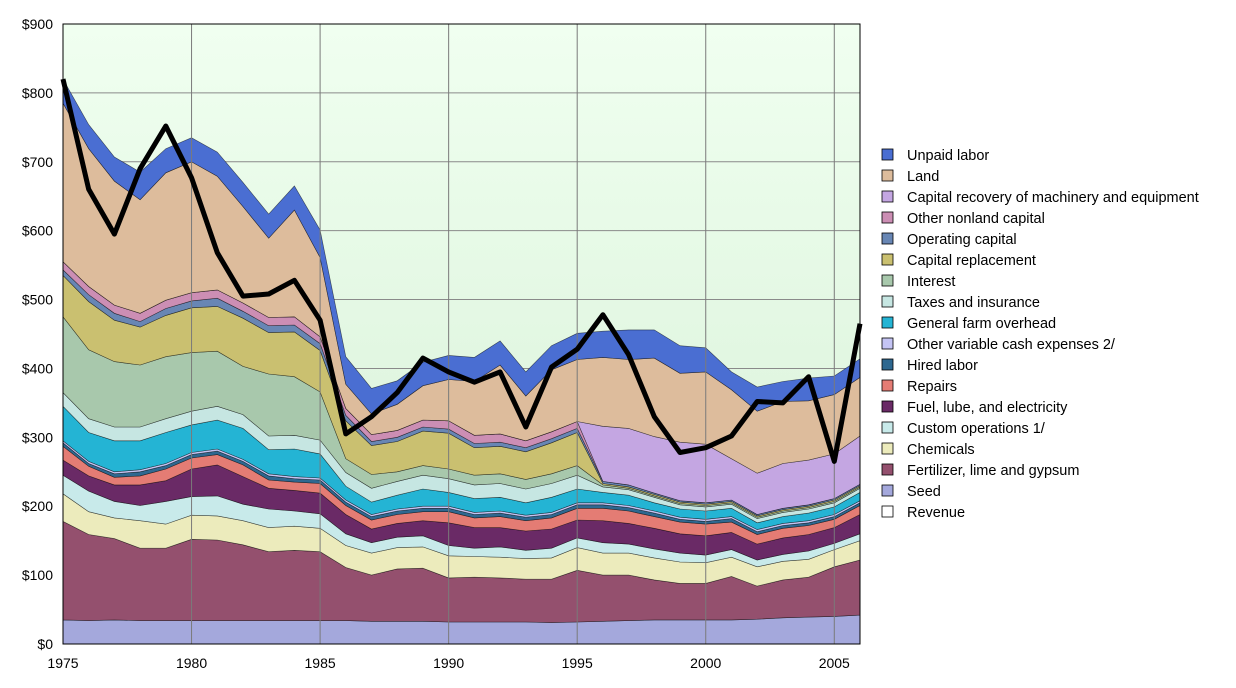 This screenshot has height=688, width=1236. Describe the element at coordinates (976, 429) in the screenshot. I see `legend-label-custom-operations-1: Custom operations 1/` at that location.